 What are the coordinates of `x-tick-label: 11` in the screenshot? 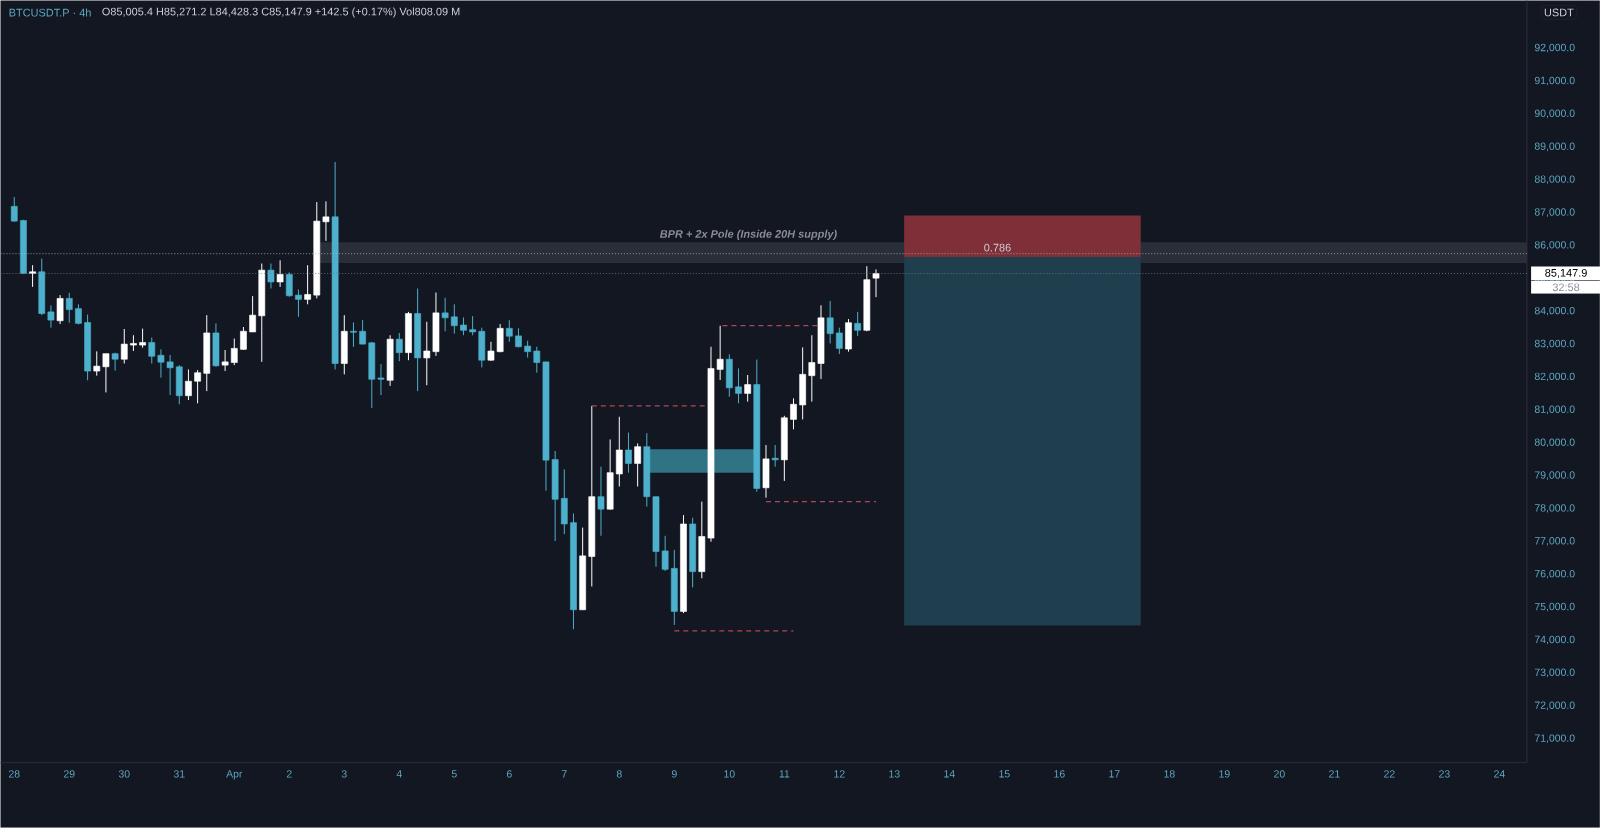 It's located at (784, 774).